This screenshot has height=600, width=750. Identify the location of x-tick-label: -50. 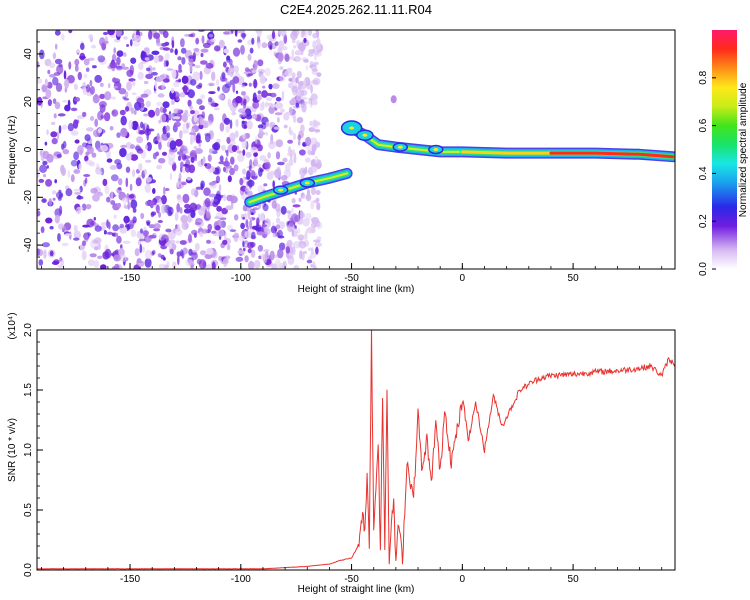
(351, 278).